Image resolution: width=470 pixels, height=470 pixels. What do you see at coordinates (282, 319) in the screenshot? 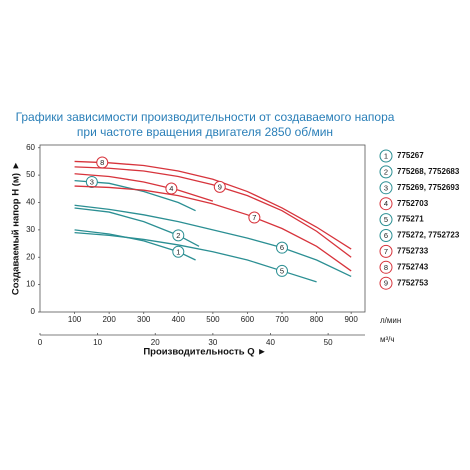
I see `x-tick-label: 700` at bounding box center [282, 319].